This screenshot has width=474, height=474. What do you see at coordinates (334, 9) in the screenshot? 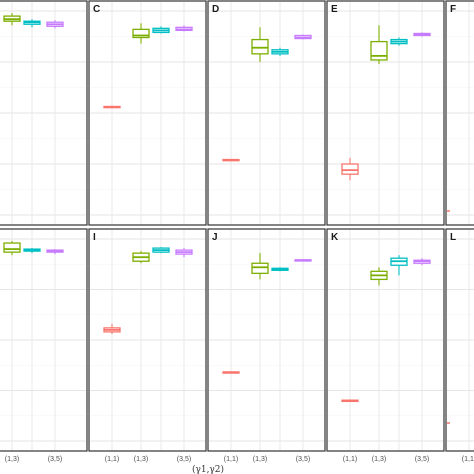
I see `panel-label: E` at bounding box center [334, 9].